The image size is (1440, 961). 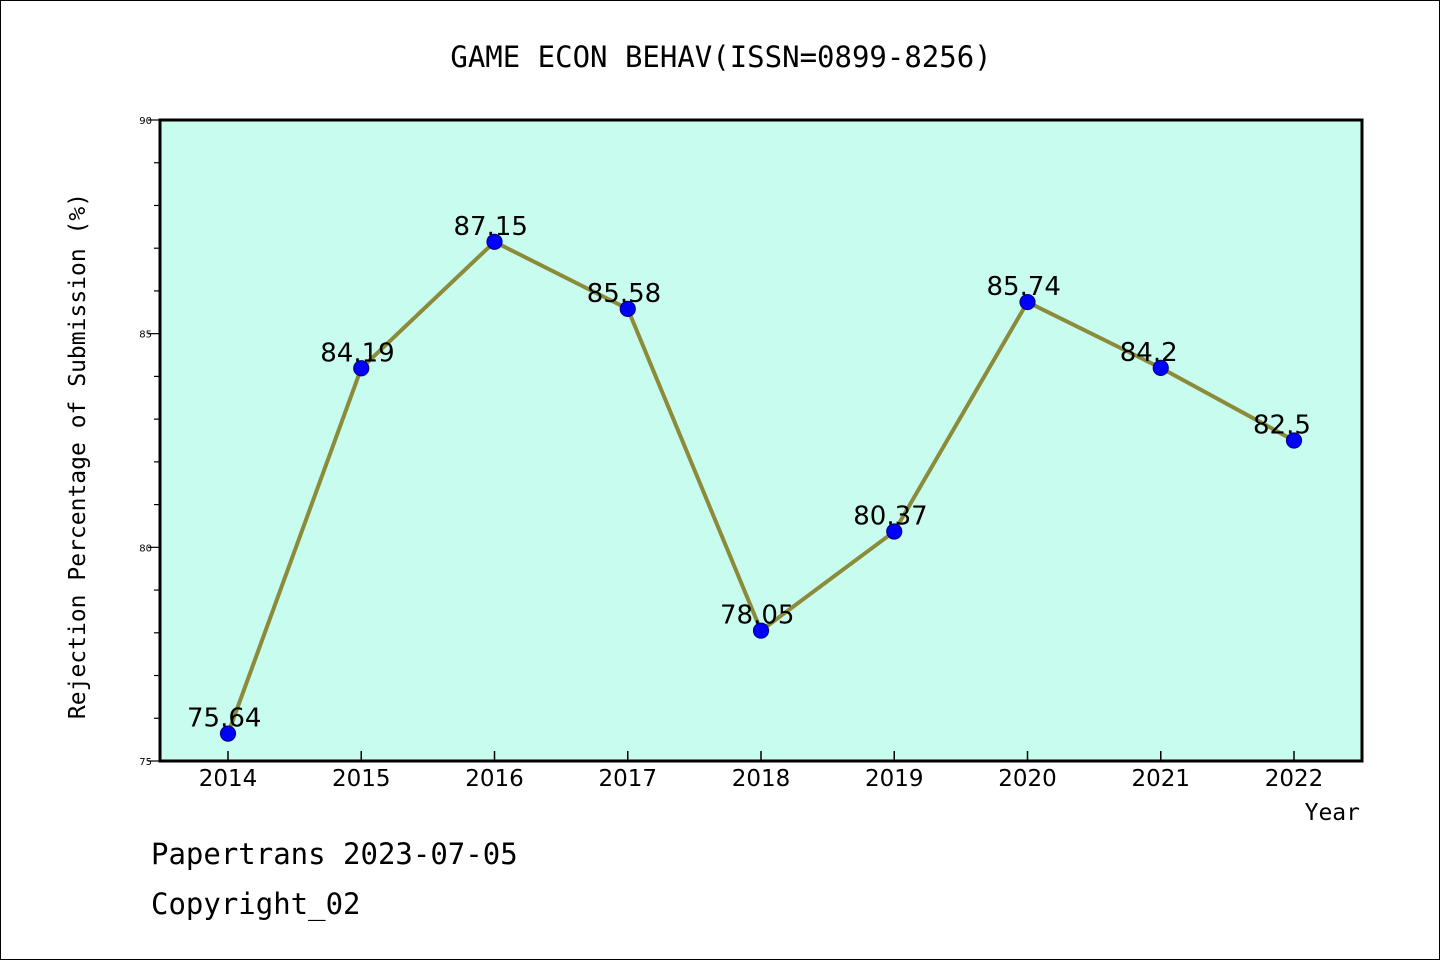 What do you see at coordinates (361, 779) in the screenshot?
I see `x-tick-label: 2015` at bounding box center [361, 779].